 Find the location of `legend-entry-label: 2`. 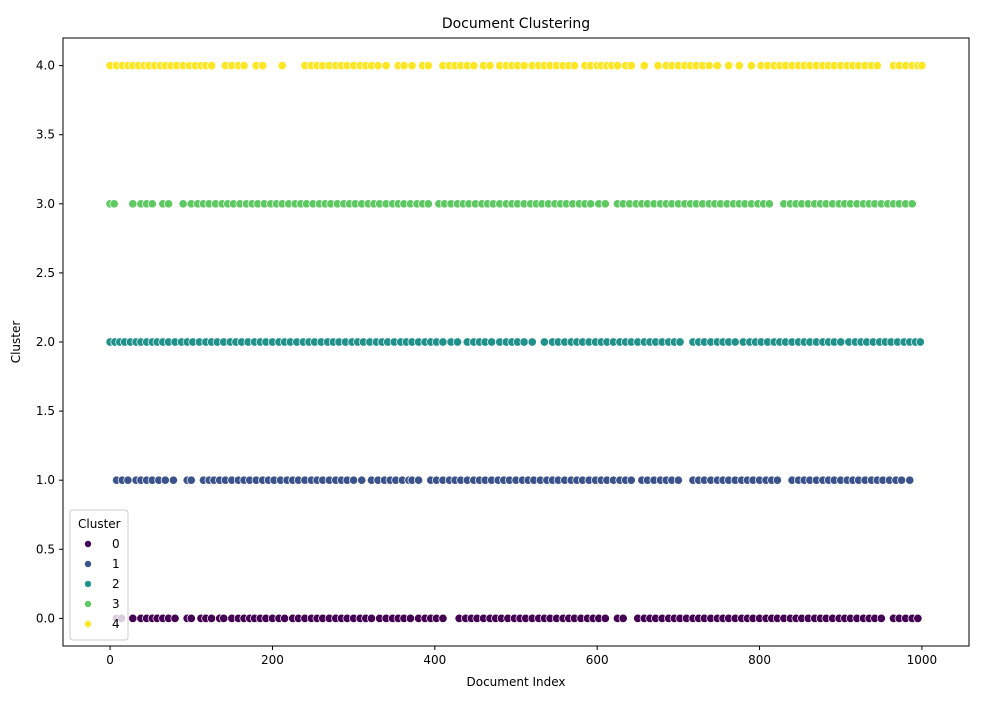

legend-entry-label: 2 is located at coordinates (116, 584).